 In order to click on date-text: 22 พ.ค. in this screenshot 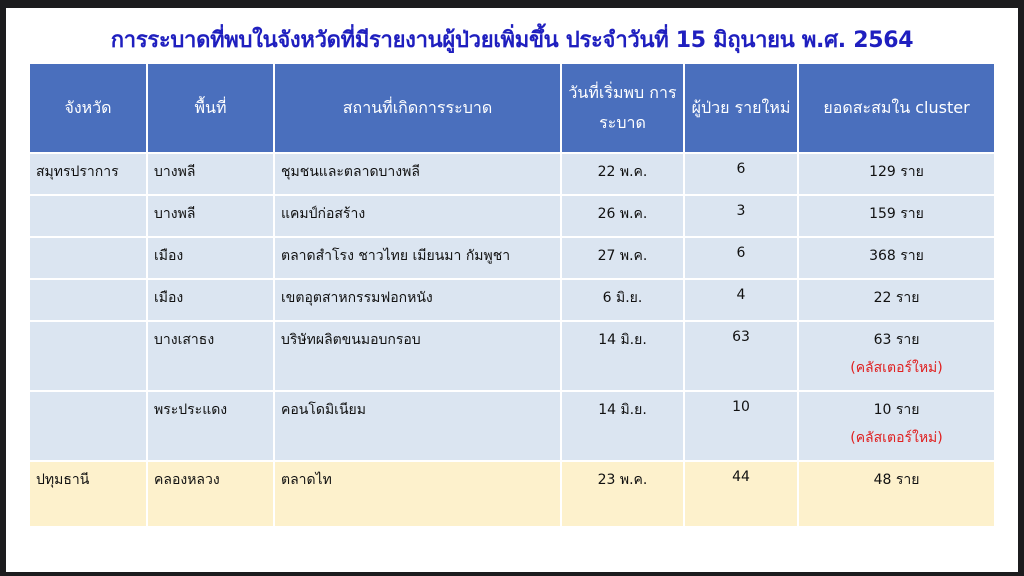, I will do `click(622, 172)`.